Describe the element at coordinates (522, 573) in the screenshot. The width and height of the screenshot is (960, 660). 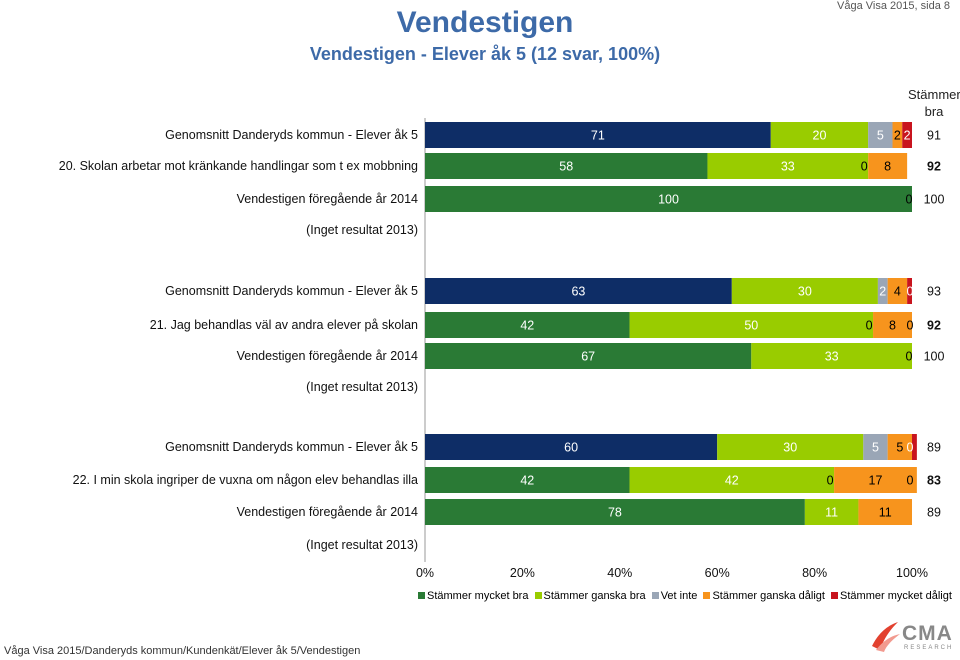
I see `x-tick-label: 20%` at that location.